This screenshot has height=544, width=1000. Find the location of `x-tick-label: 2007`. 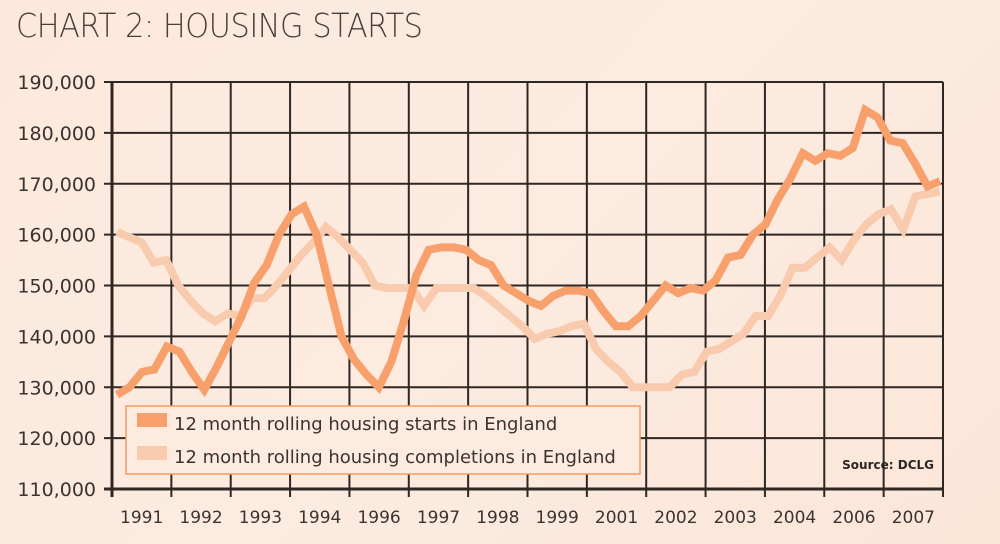

x-tick-label: 2007 is located at coordinates (913, 518).